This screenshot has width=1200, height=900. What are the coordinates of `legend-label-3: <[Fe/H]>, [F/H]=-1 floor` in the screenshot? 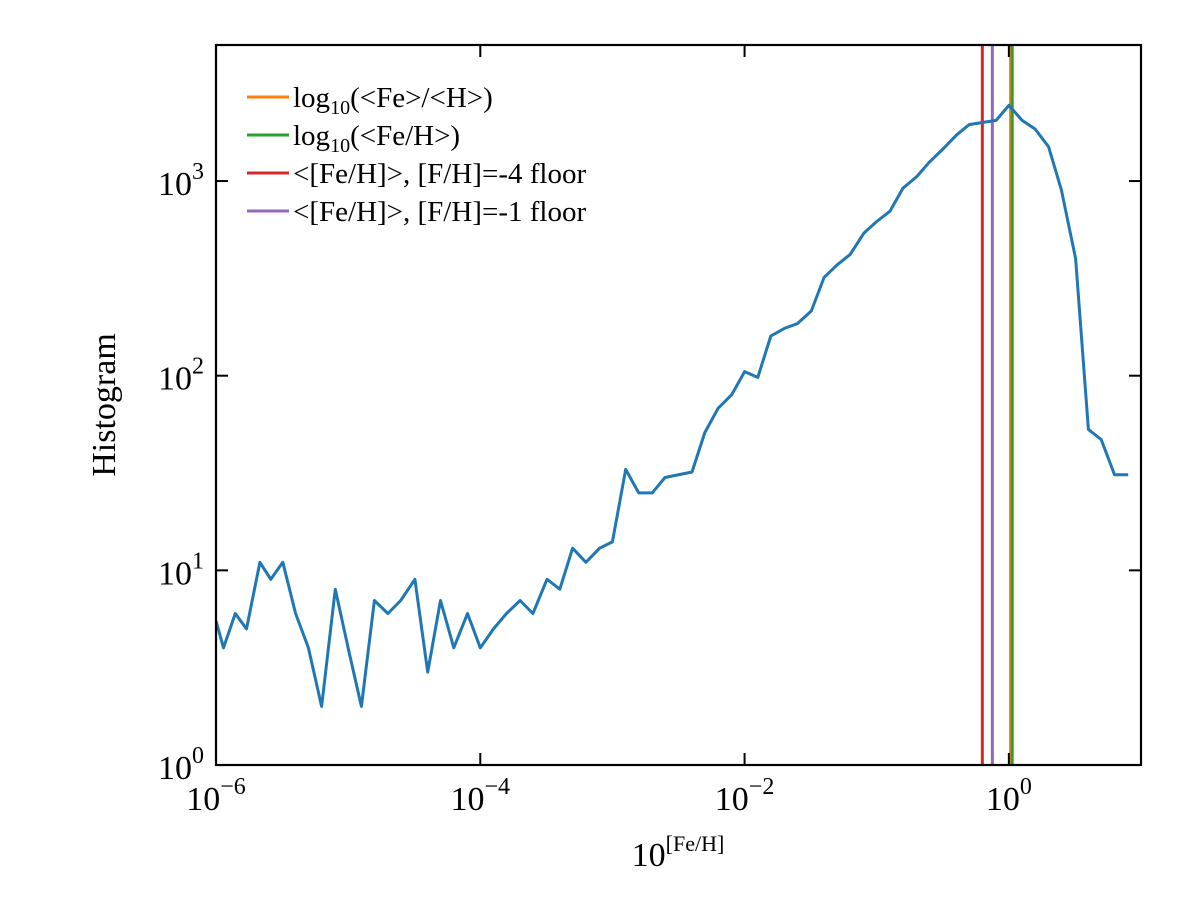 It's located at (439, 212).